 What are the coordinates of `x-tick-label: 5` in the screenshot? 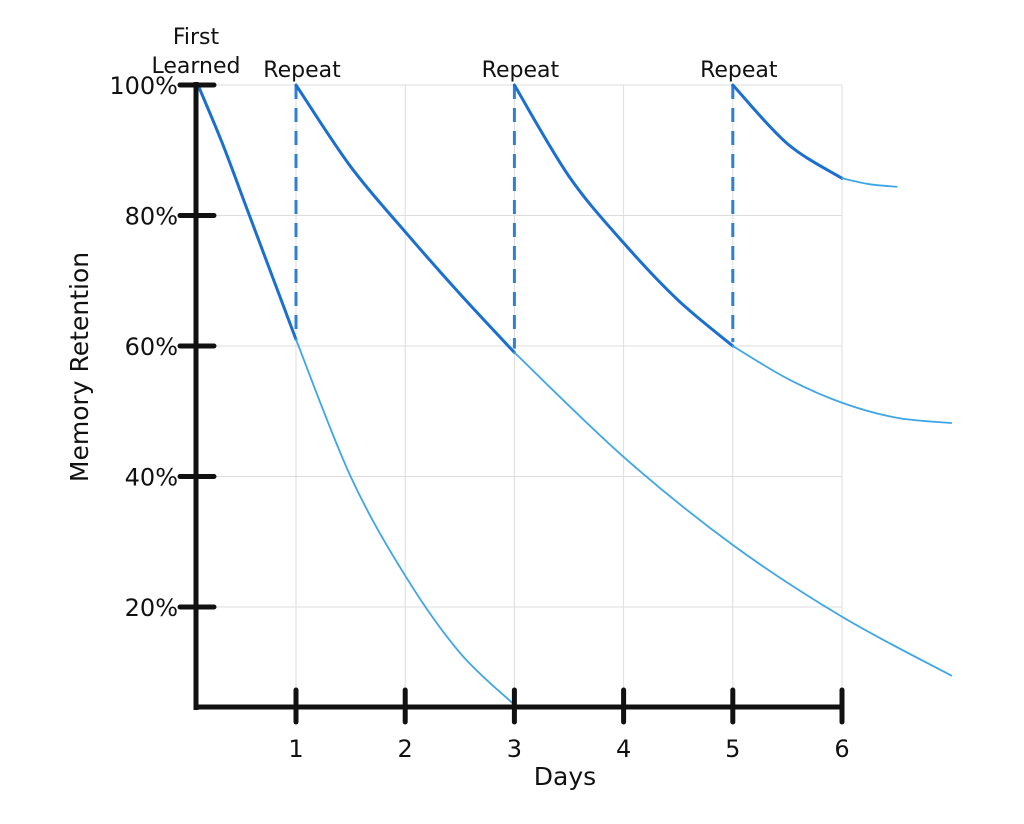 It's located at (732, 749).